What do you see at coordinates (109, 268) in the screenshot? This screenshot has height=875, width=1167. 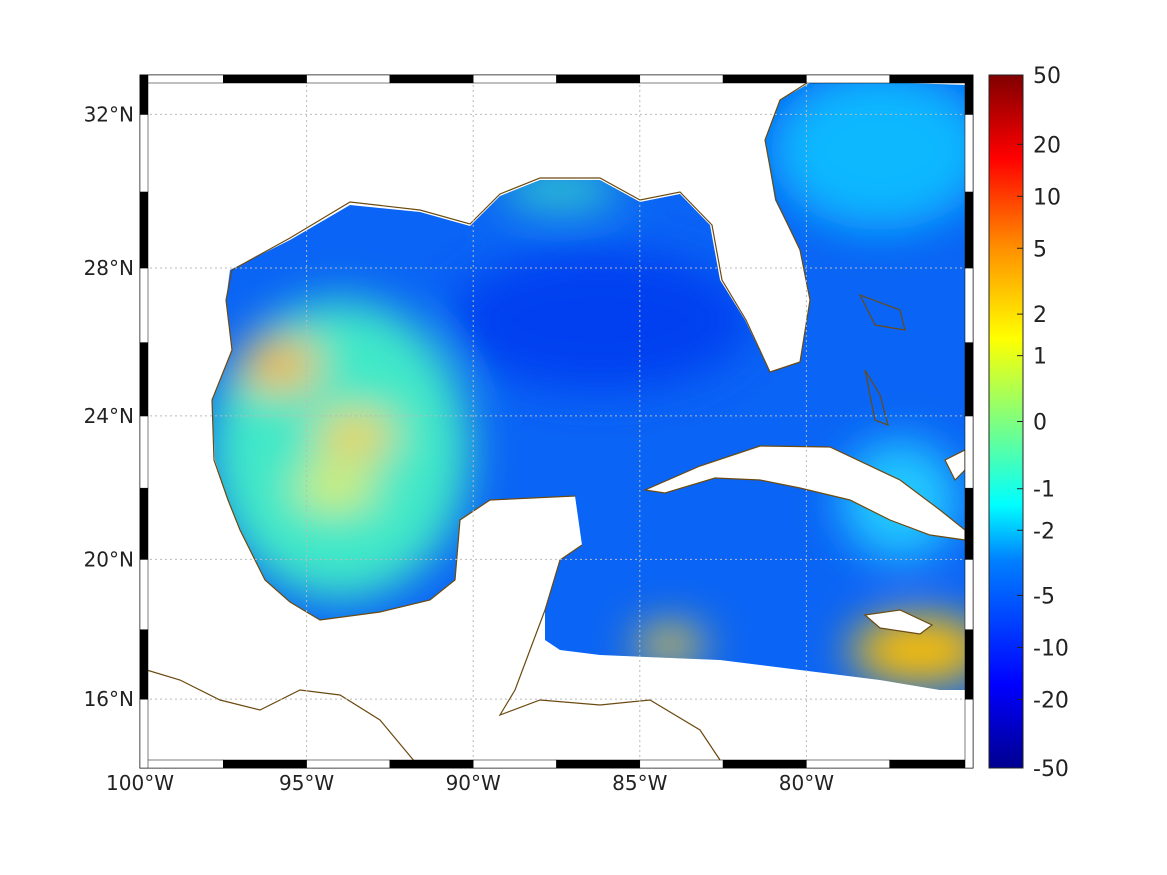 I see `lat-tick-label: 28°N` at bounding box center [109, 268].